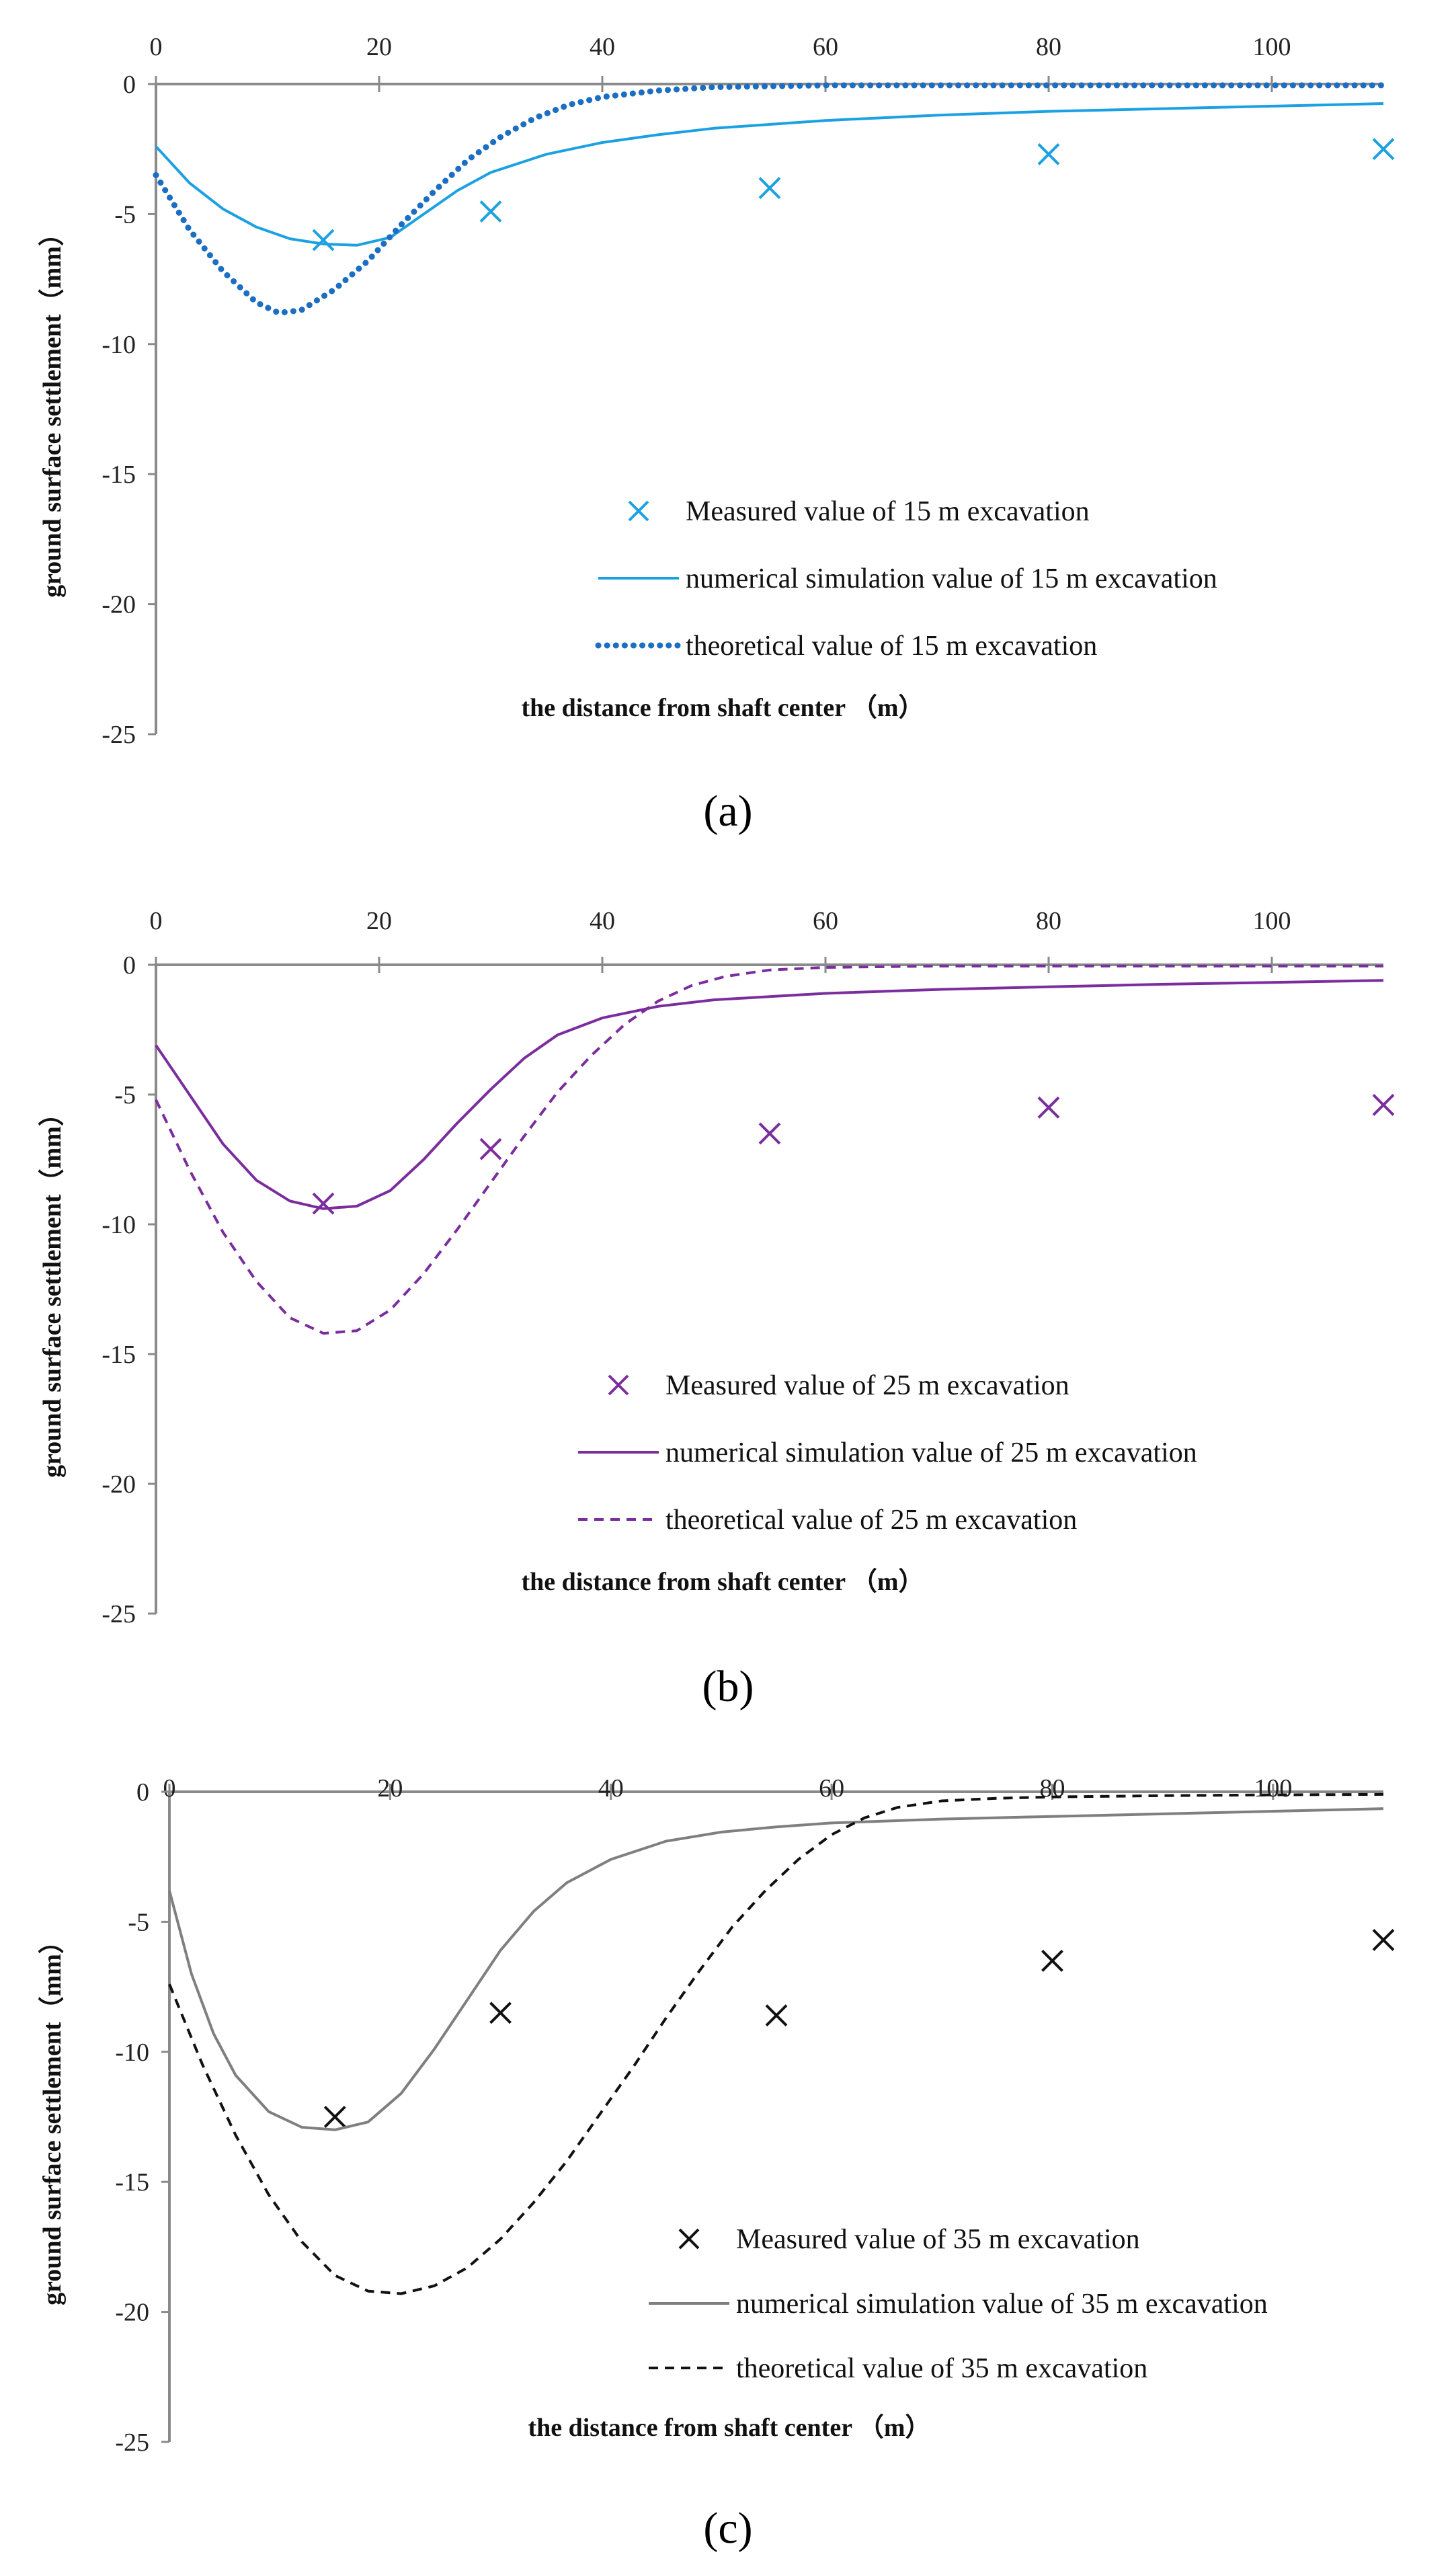  Describe the element at coordinates (941, 2368) in the screenshot. I see `legend-label: theoretical value of 35 m excavation` at that location.